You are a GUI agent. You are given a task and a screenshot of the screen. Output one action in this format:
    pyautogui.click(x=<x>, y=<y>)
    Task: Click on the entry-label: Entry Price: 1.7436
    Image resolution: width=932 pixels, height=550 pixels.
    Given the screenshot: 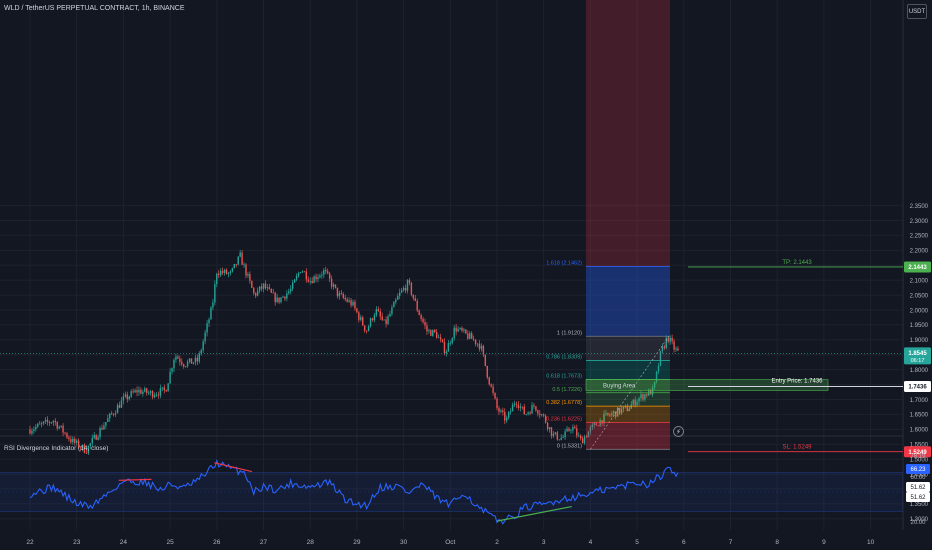 What is the action you would take?
    pyautogui.click(x=797, y=381)
    